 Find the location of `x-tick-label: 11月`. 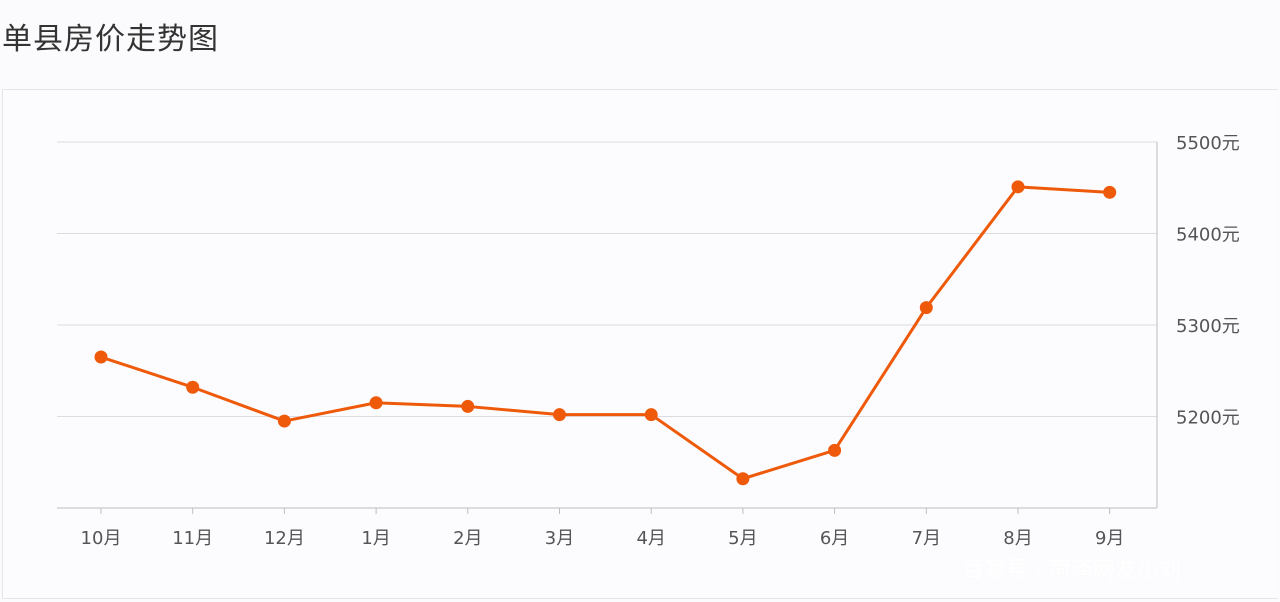

x-tick-label: 11月 is located at coordinates (192, 538).